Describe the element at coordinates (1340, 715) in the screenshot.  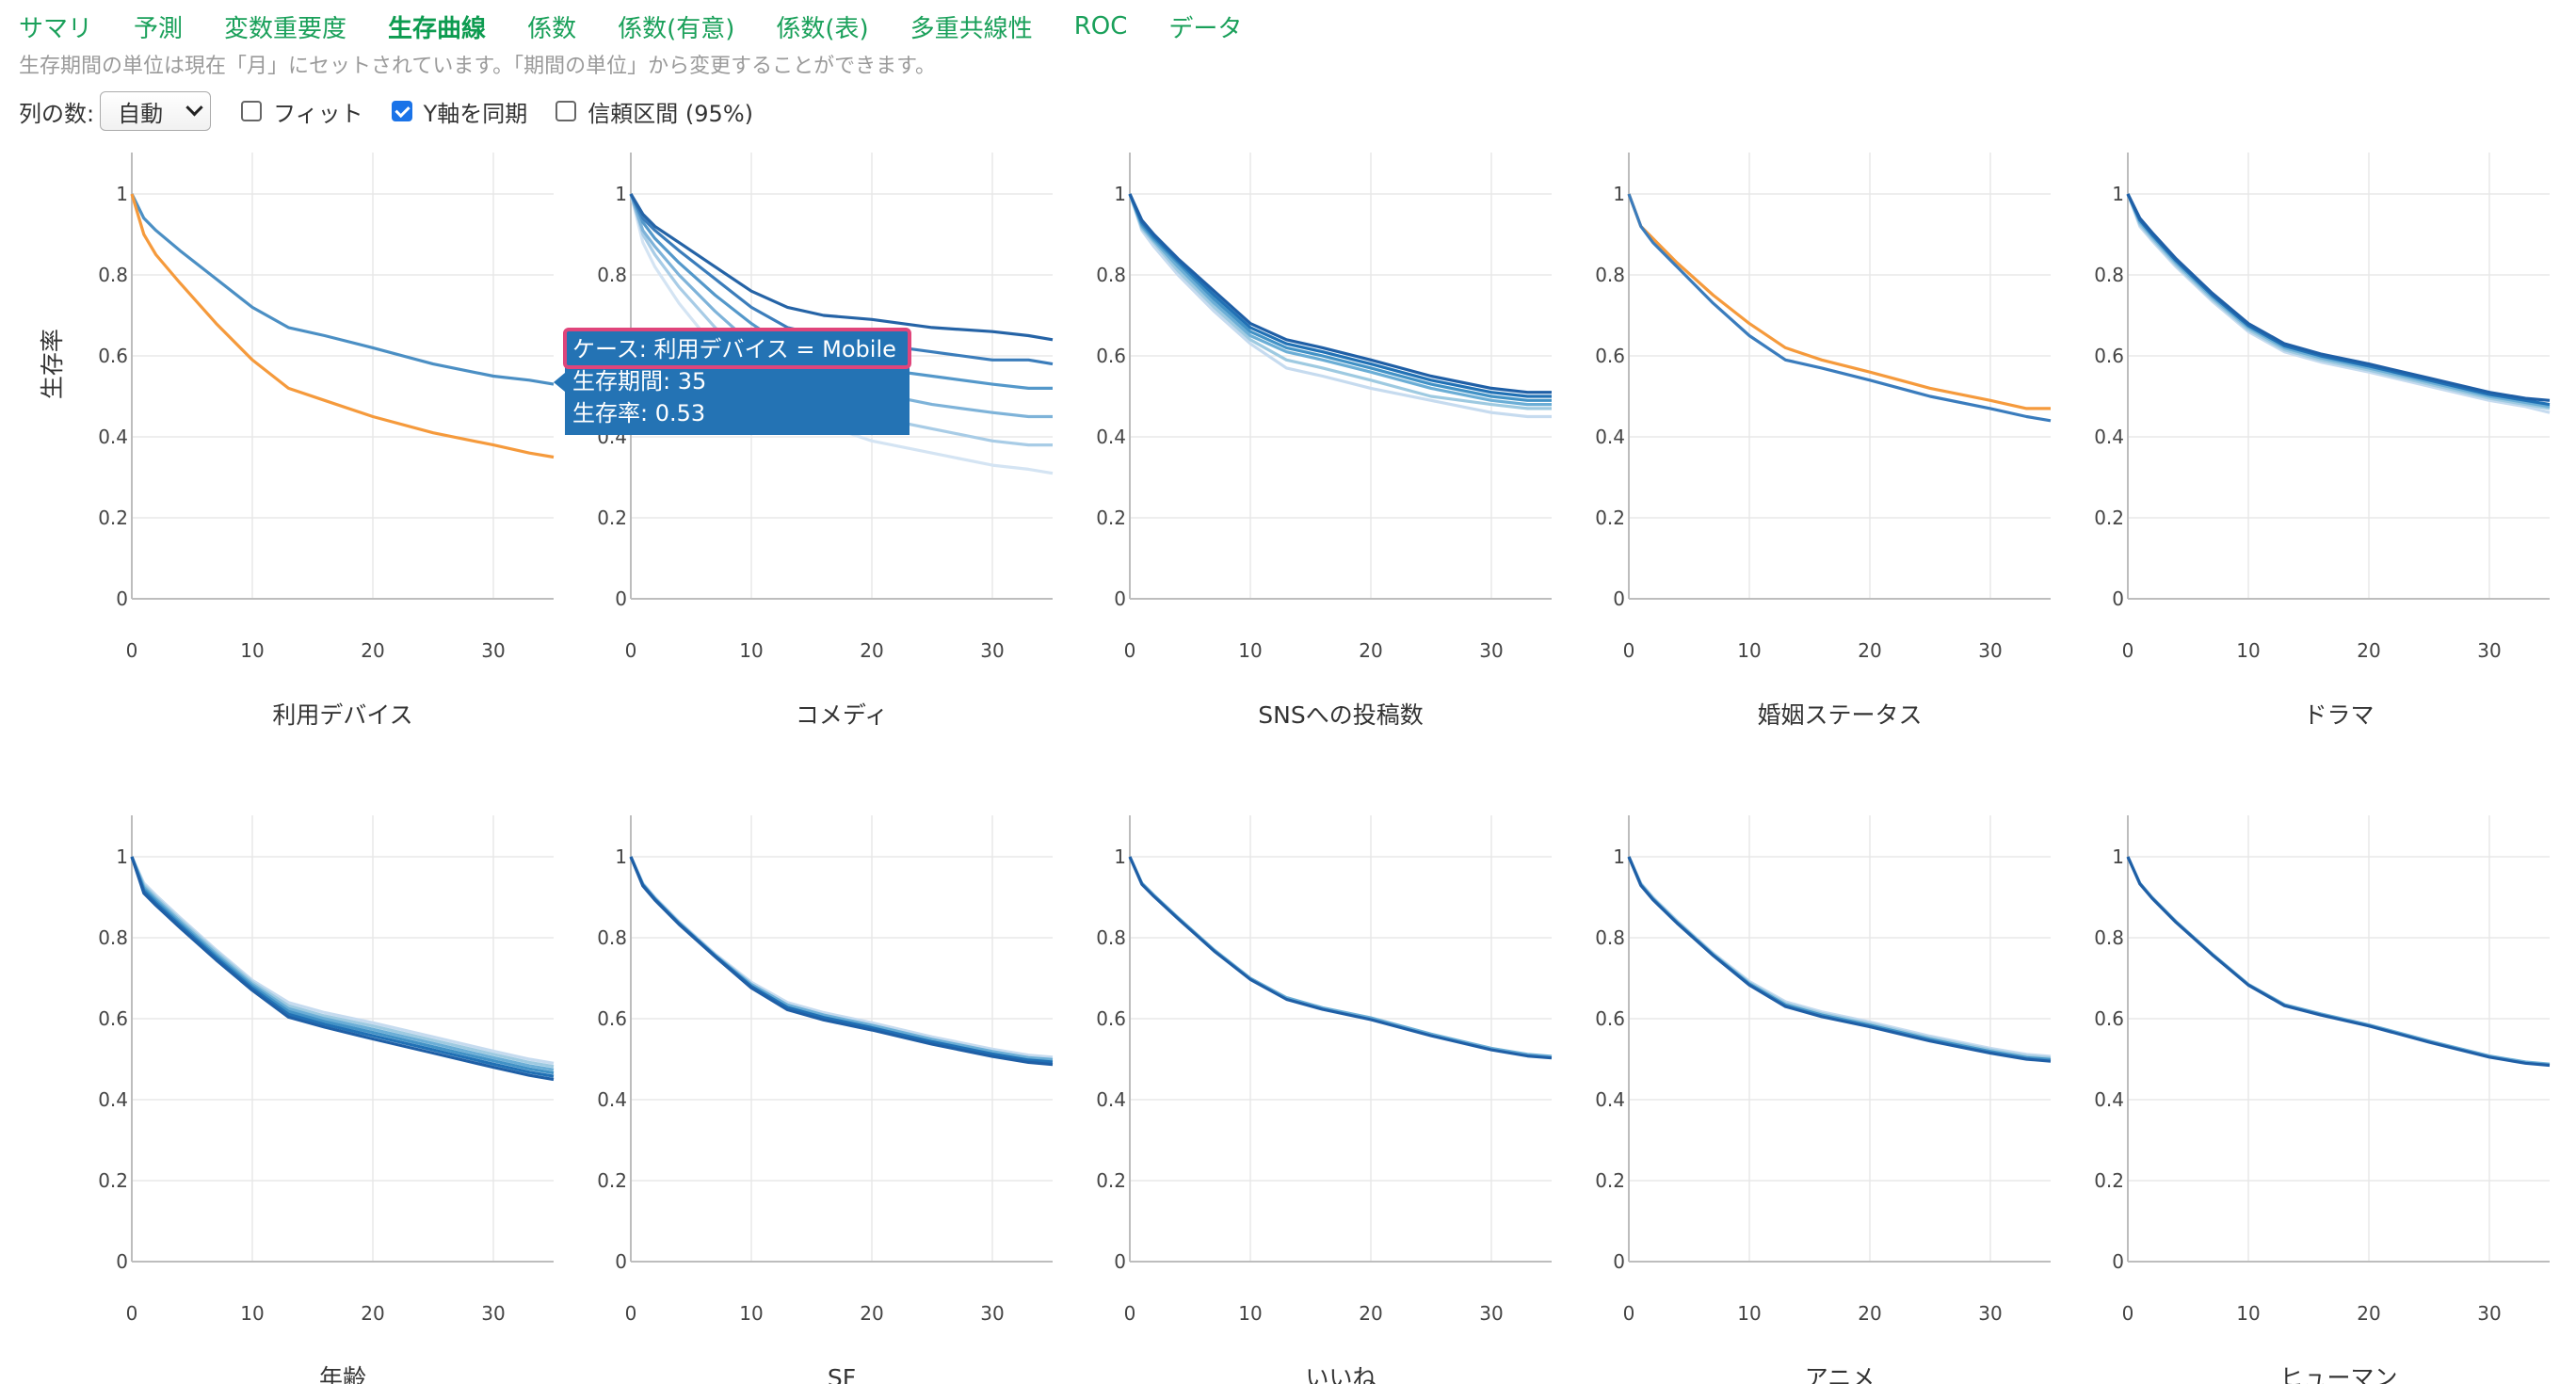
I see `chart-title: SNSへの投稿数` at that location.